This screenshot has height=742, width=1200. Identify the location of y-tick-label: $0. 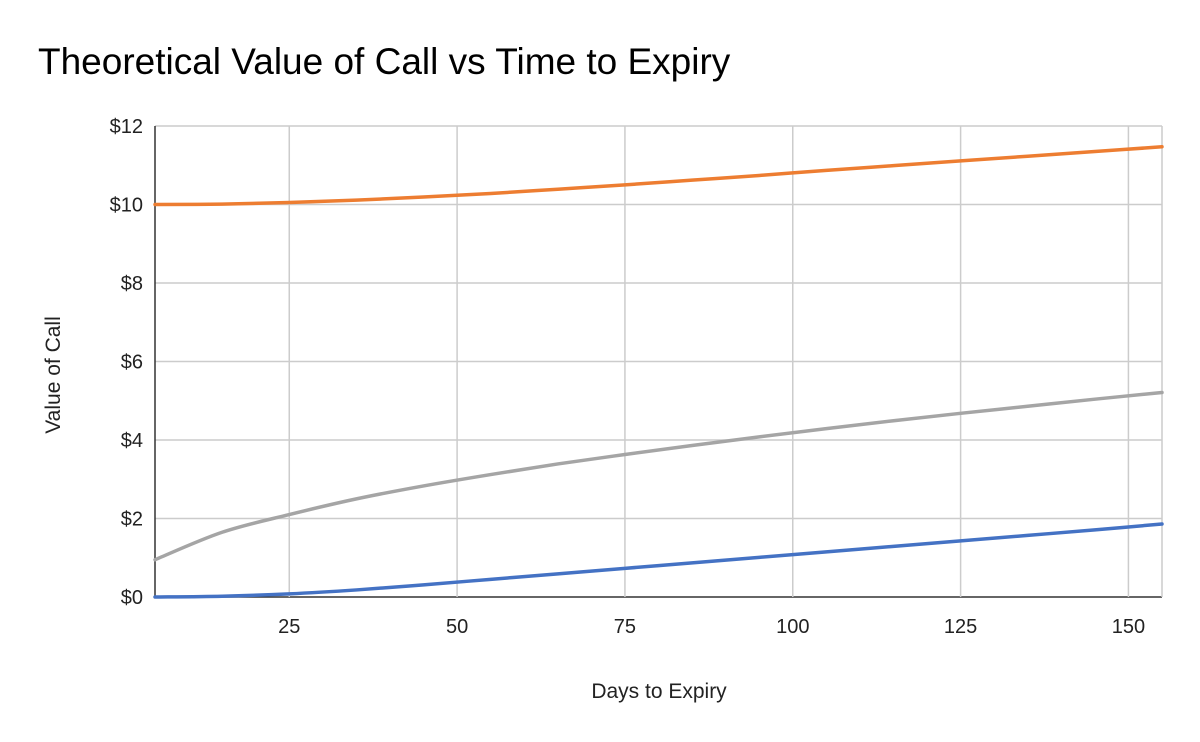
(132, 598).